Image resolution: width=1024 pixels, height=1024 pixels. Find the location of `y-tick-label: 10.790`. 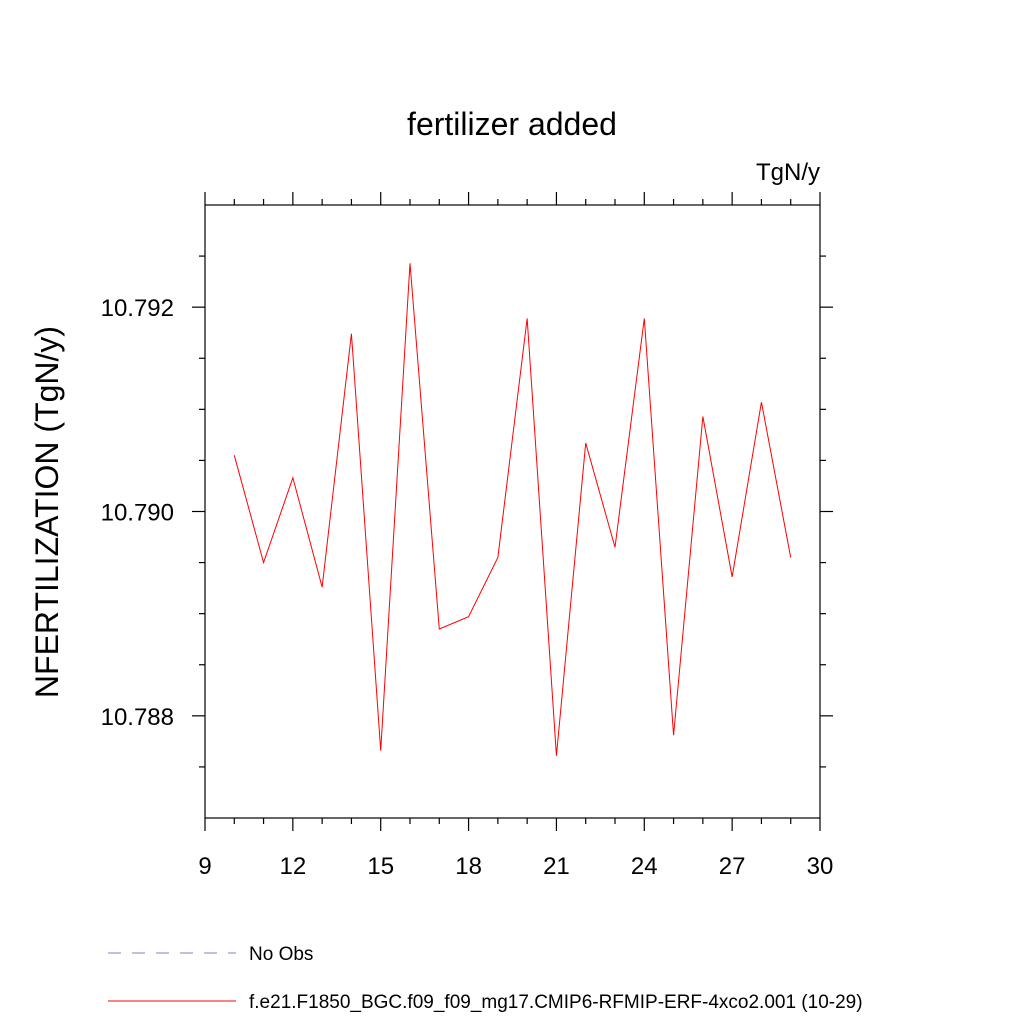

y-tick-label: 10.790 is located at coordinates (137, 513).